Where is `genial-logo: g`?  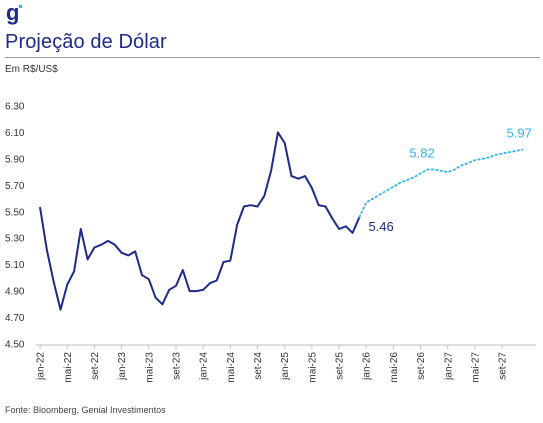
genial-logo: g is located at coordinates (14, 13).